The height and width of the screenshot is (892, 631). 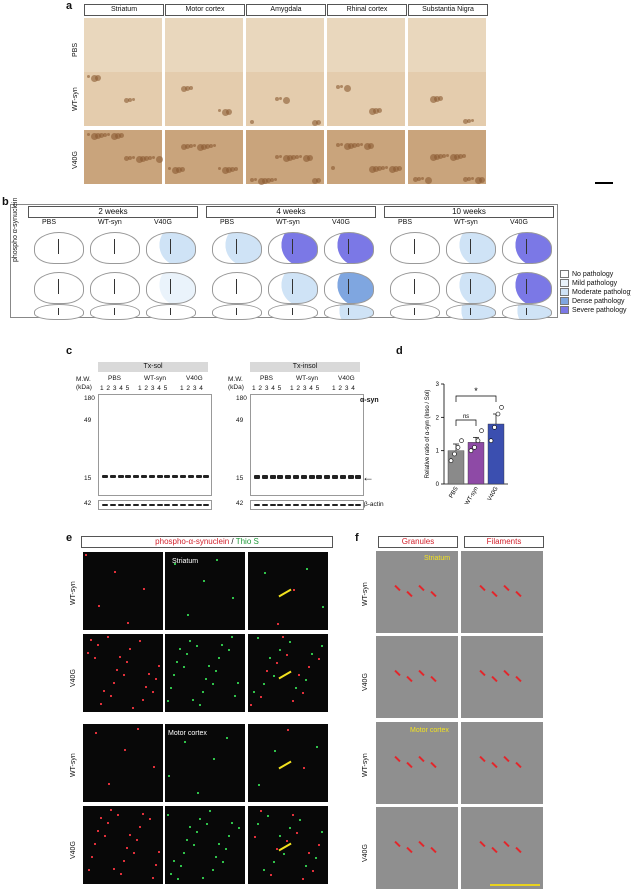 What do you see at coordinates (155, 445) in the screenshot?
I see `western-blot` at bounding box center [155, 445].